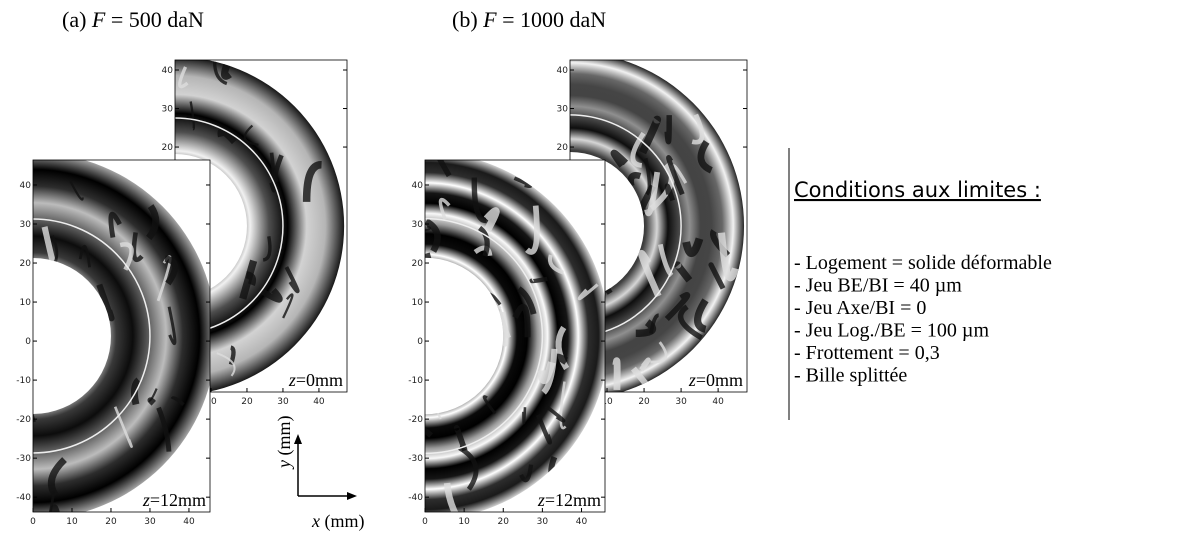  I want to click on x-axis-key: x (mm), so click(338, 521).